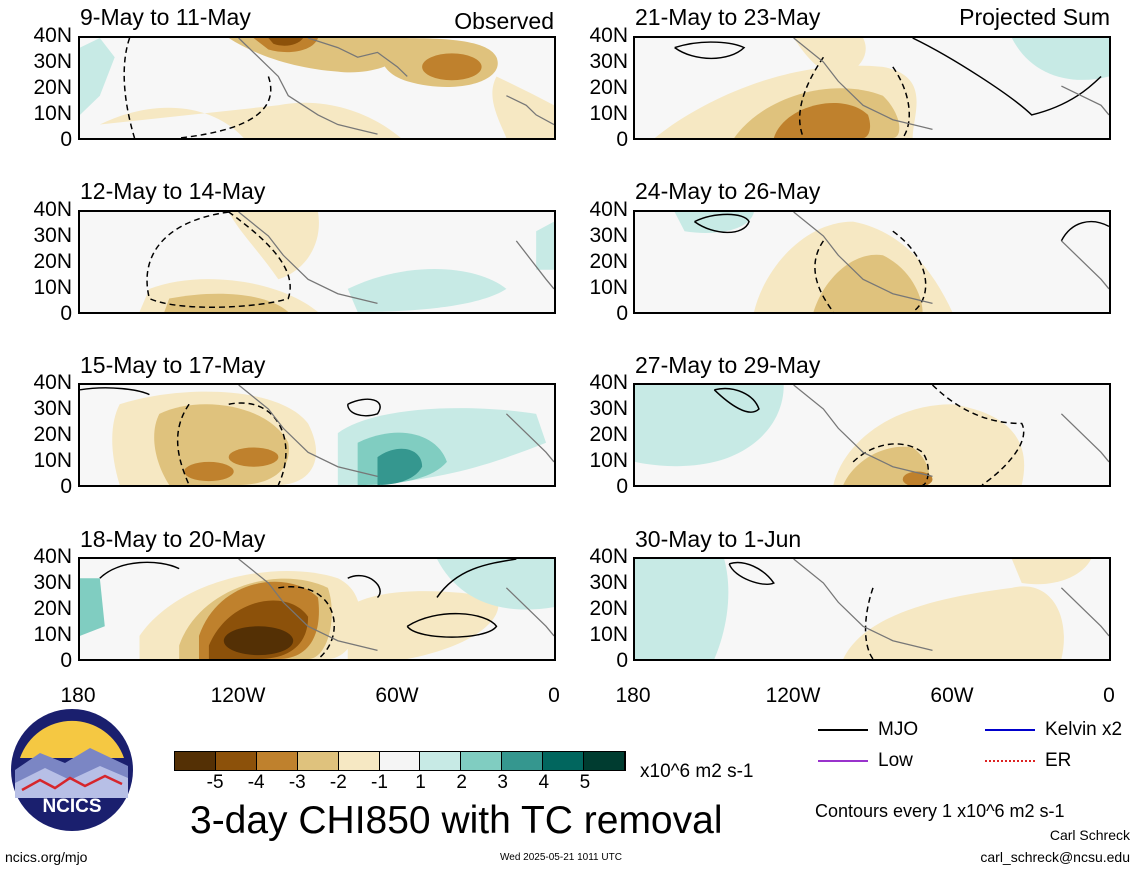  Describe the element at coordinates (561, 857) in the screenshot. I see `timestamp: Wed 2025-05-21 1011 UTC` at that location.